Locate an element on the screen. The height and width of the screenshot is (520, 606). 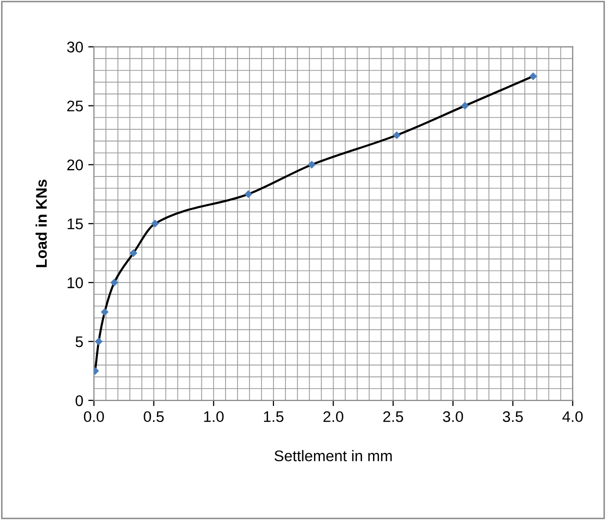
x-tick-label: 4.0 is located at coordinates (572, 416).